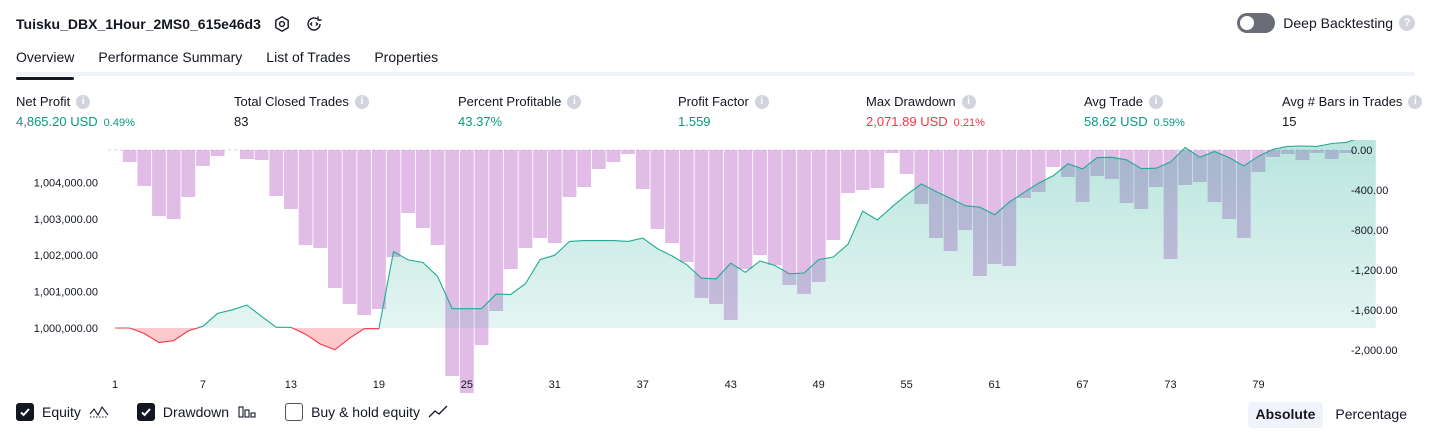 The width and height of the screenshot is (1431, 438). I want to click on legend-drawdown: Drawdown, so click(196, 412).